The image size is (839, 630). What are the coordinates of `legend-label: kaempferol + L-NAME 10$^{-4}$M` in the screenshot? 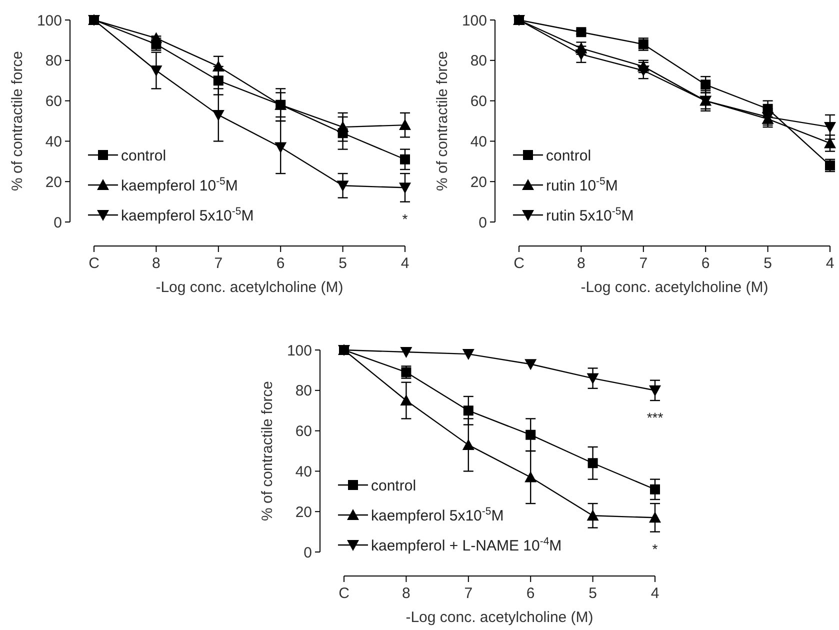 It's located at (466, 544).